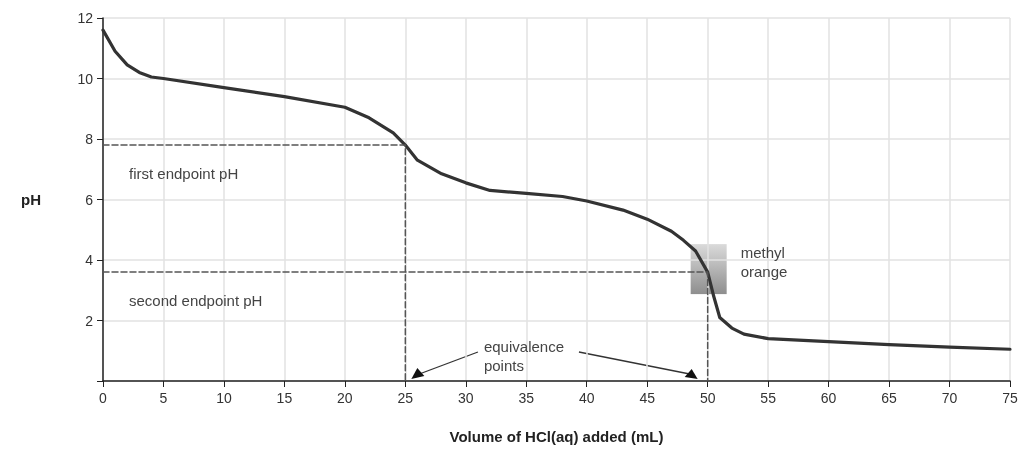 The height and width of the screenshot is (457, 1021). I want to click on x-tick-label: 70, so click(949, 398).